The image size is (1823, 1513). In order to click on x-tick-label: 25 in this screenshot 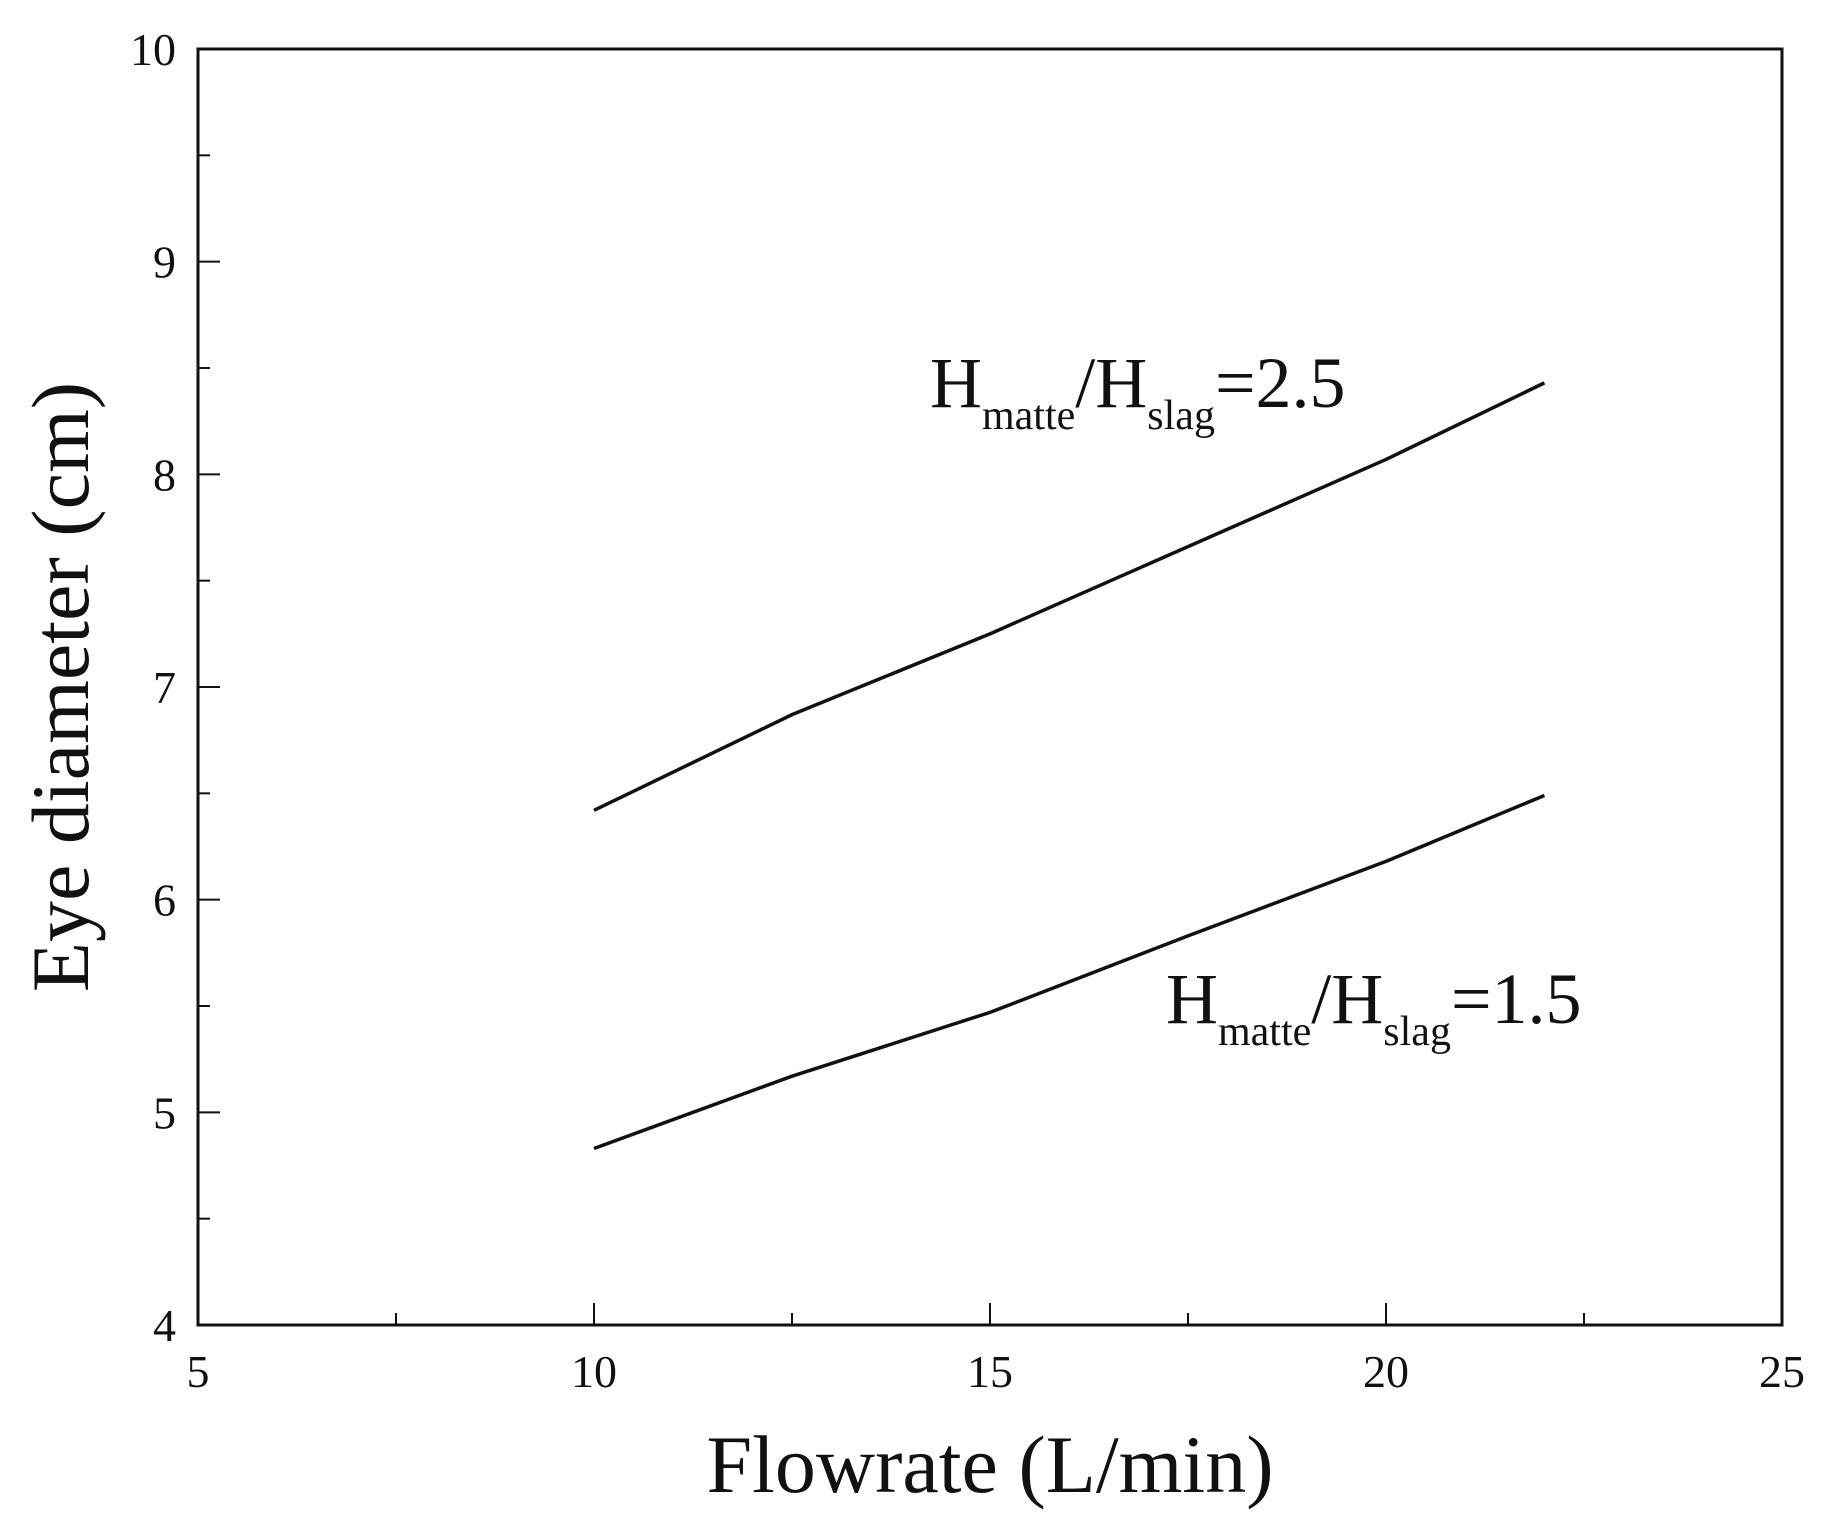, I will do `click(1782, 1371)`.